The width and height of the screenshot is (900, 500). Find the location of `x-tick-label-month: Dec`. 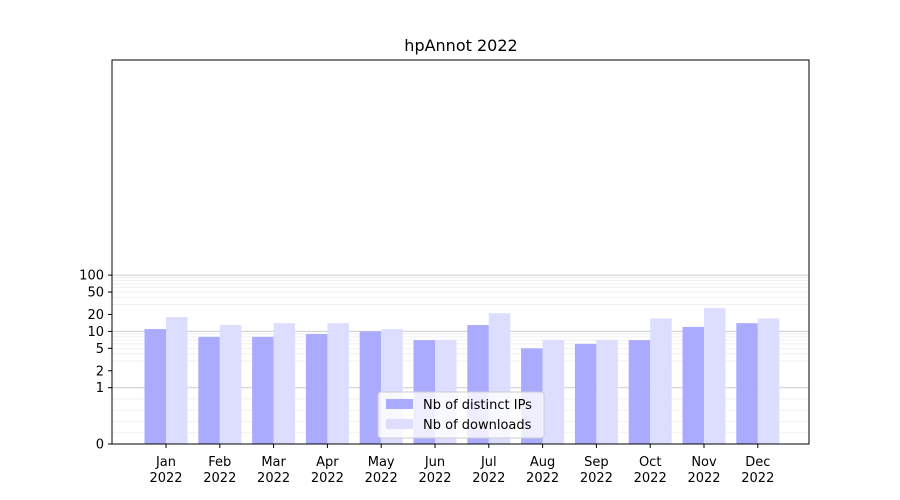

x-tick-label-month: Dec is located at coordinates (757, 462).